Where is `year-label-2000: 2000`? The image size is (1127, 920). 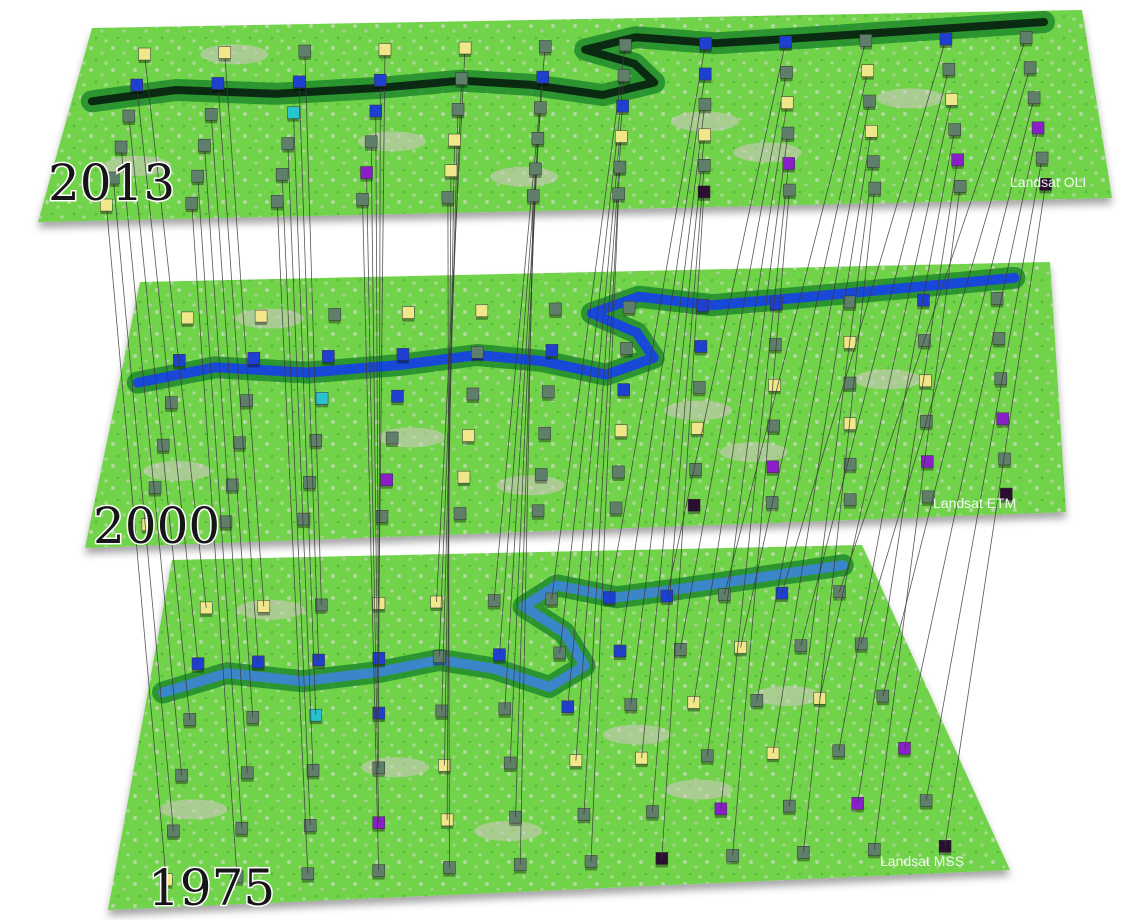
year-label-2000: 2000 is located at coordinates (156, 526).